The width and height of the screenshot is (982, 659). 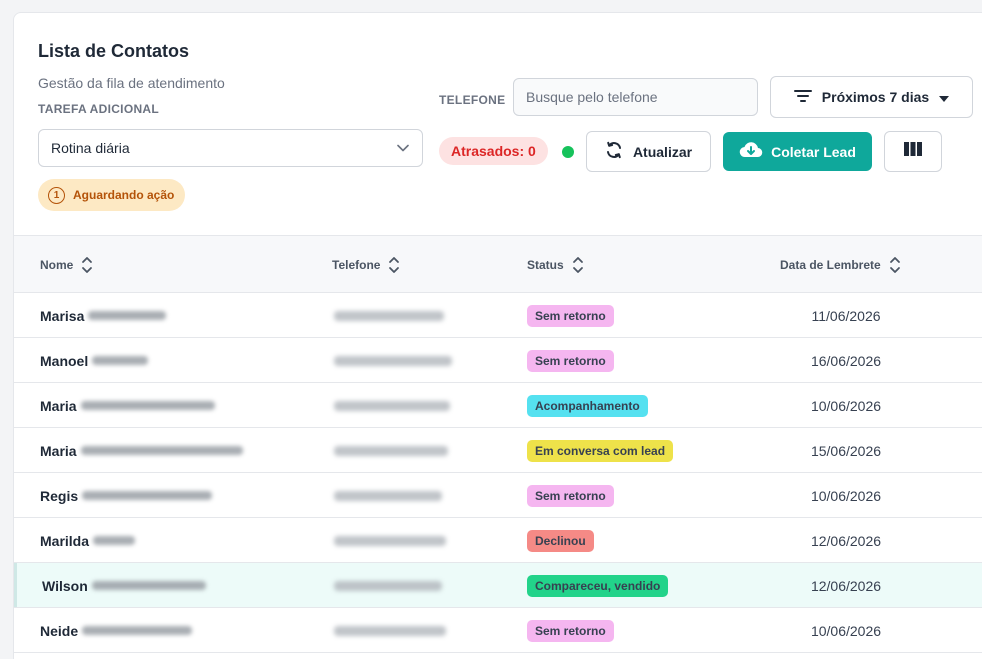 What do you see at coordinates (90, 148) in the screenshot?
I see `task-select-value: Rotina diária` at bounding box center [90, 148].